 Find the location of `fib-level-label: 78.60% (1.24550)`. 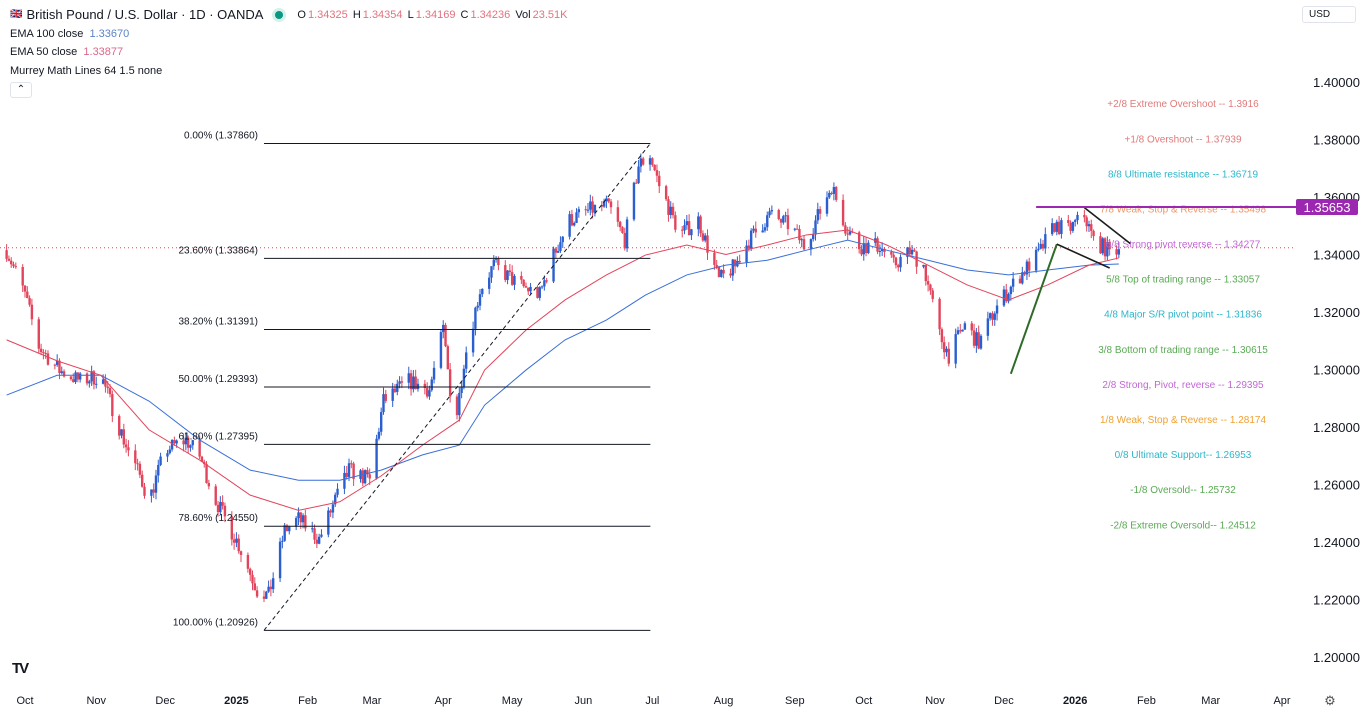

fib-level-label: 78.60% (1.24550) is located at coordinates (218, 518).